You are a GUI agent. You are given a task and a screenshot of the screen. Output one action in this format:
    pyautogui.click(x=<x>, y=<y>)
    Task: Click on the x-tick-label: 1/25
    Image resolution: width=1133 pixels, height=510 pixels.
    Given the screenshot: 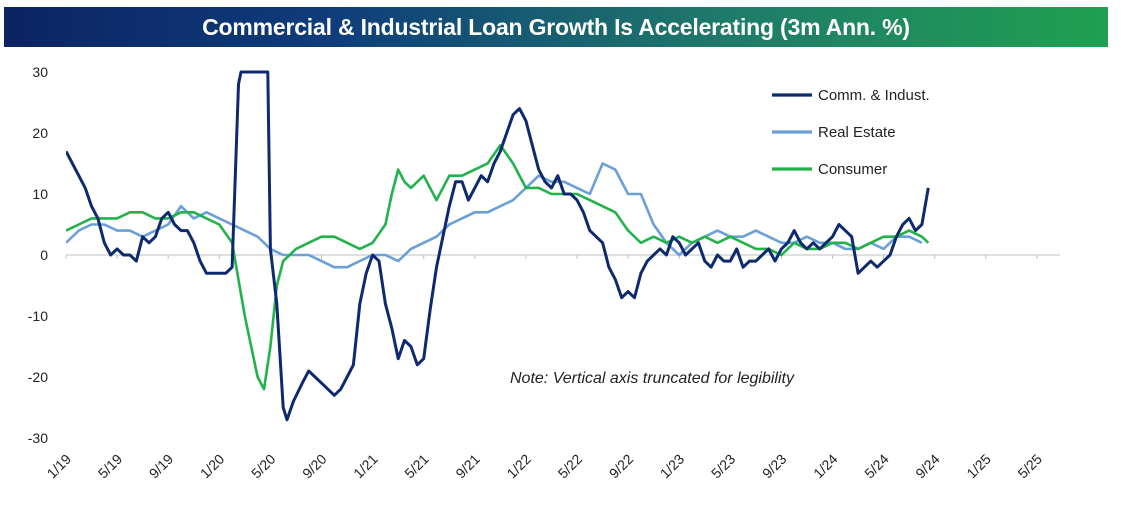 What is the action you would take?
    pyautogui.click(x=978, y=466)
    